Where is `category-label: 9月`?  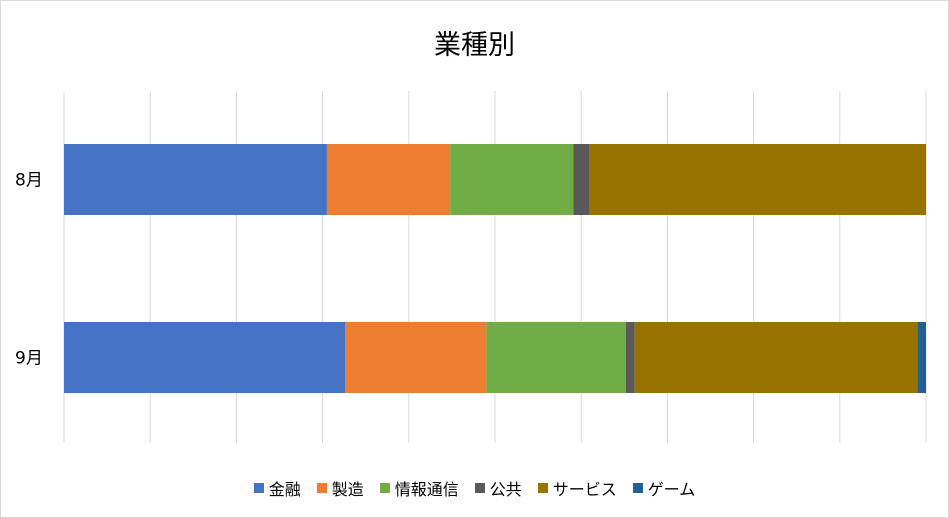
category-label: 9月 is located at coordinates (29, 359).